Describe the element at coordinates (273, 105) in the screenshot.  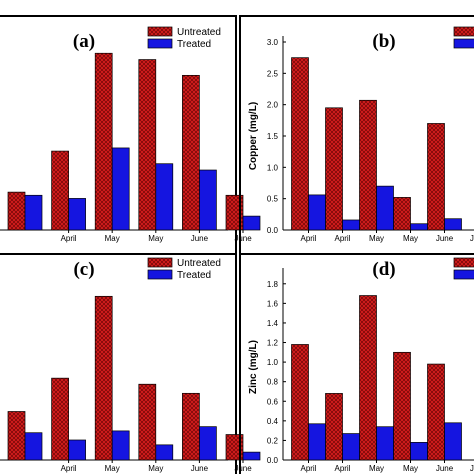
I see `y-tick-label: 2.0` at that location.